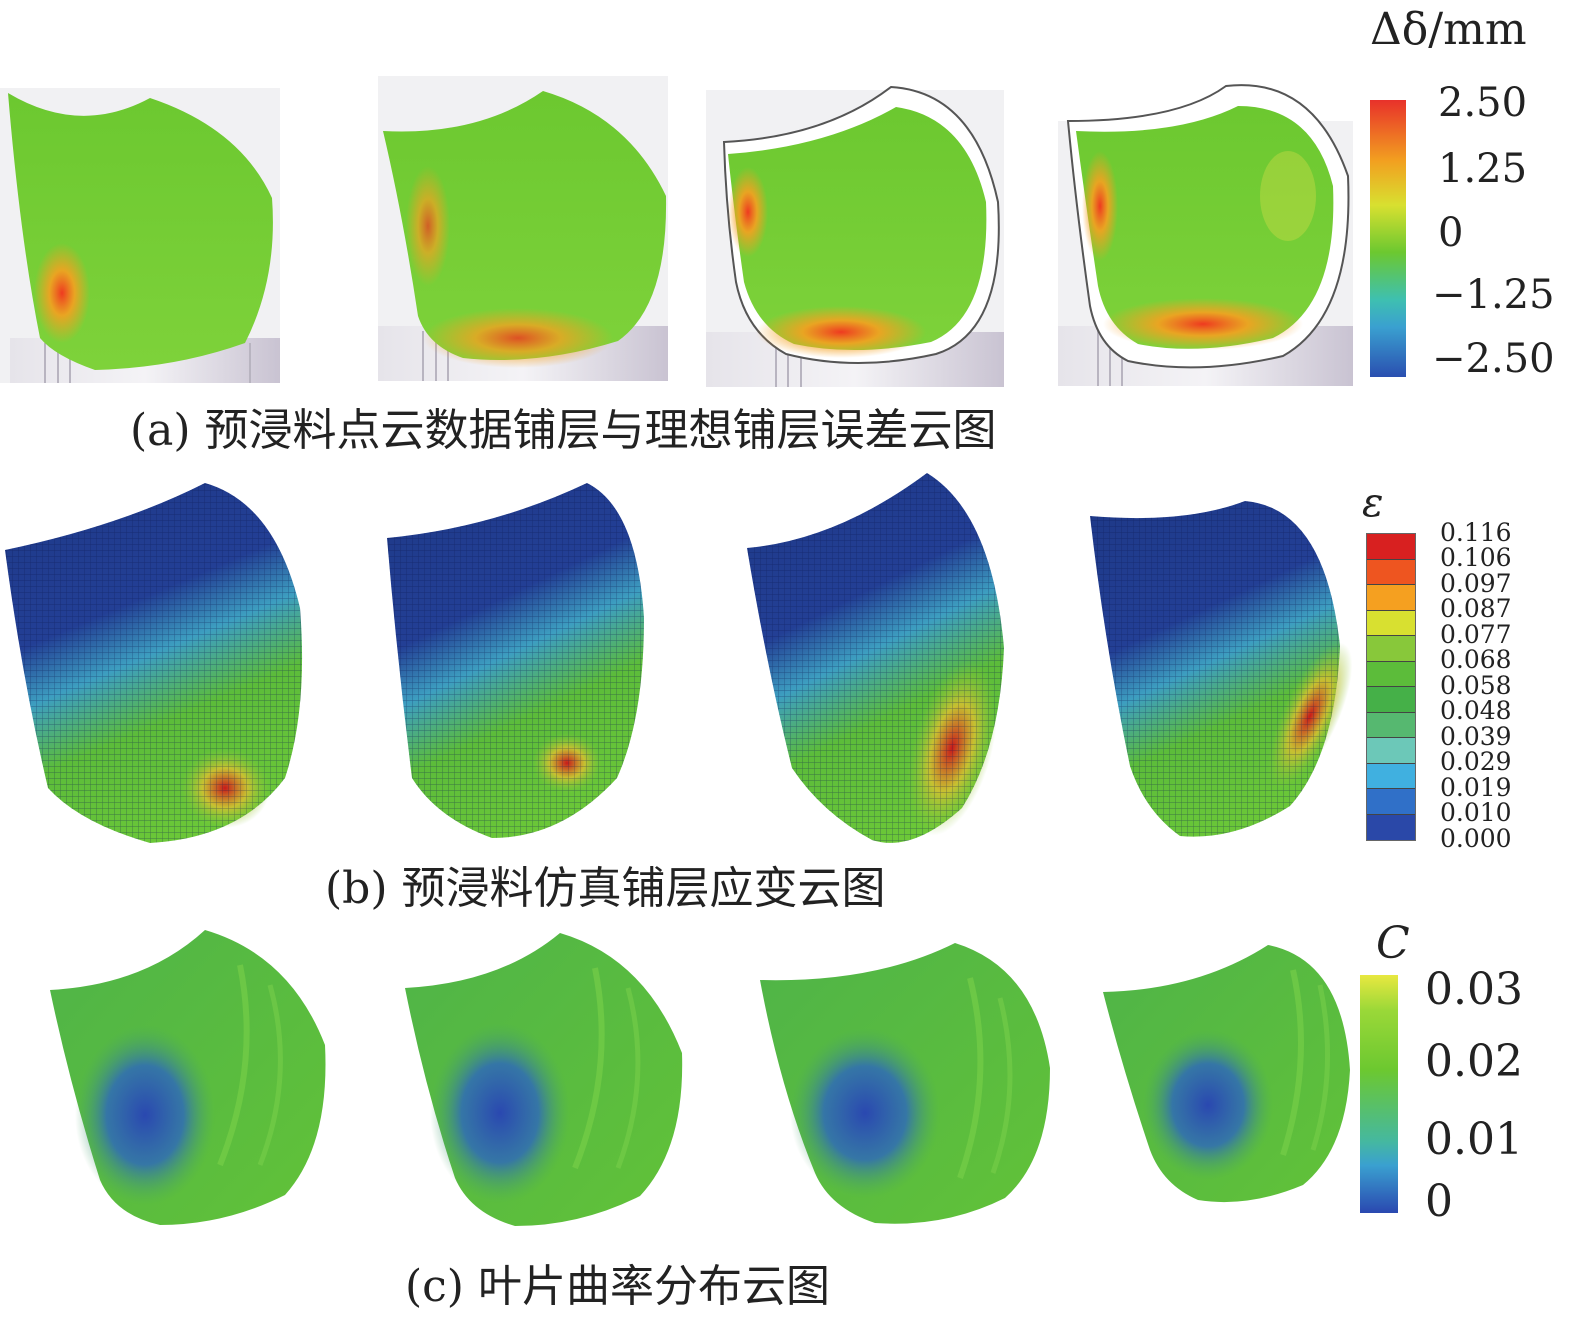 This screenshot has height=1318, width=1575. I want to click on tick-c-3: 0, so click(1439, 1201).